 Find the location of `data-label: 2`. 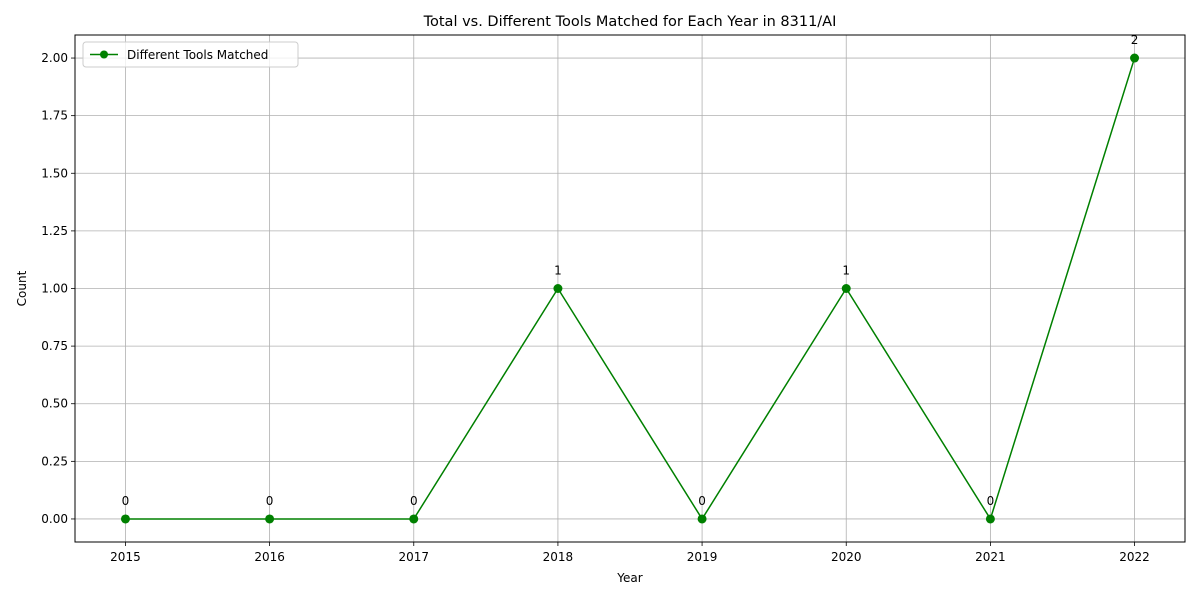

data-label: 2 is located at coordinates (1135, 40).